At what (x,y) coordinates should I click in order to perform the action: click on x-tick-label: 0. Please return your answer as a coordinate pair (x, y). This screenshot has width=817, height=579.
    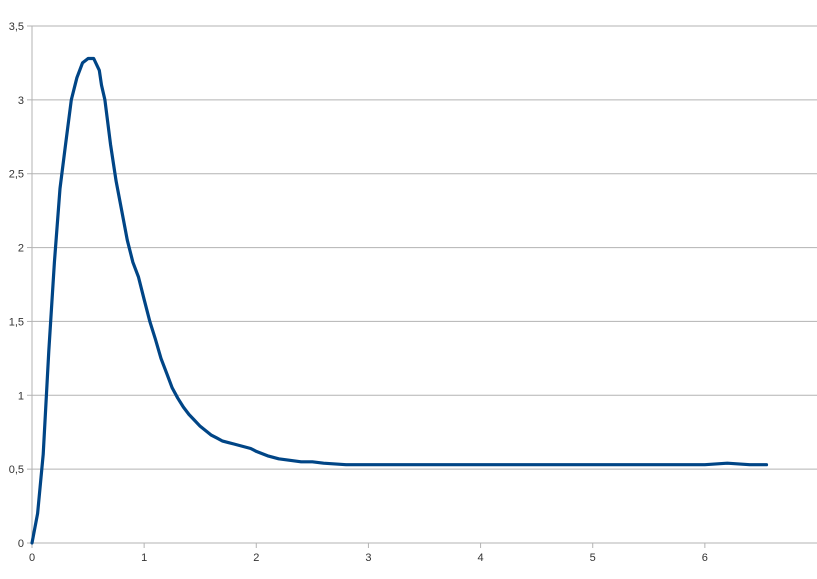
    Looking at the image, I should click on (32, 558).